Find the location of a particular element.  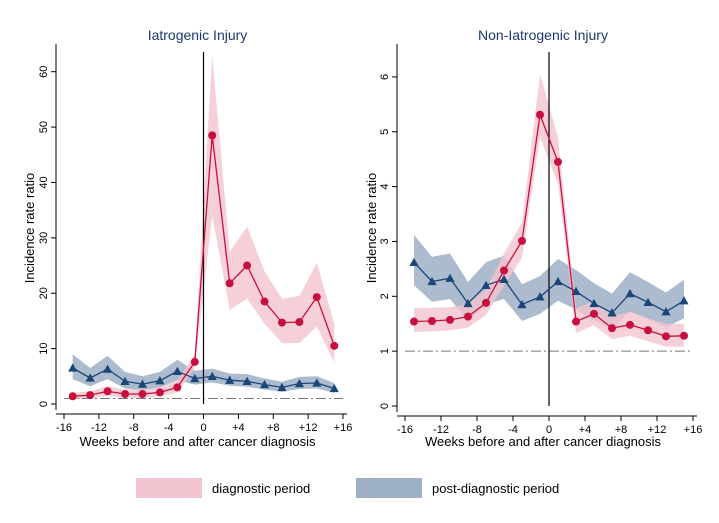

y-tick-label: 2 is located at coordinates (385, 296).